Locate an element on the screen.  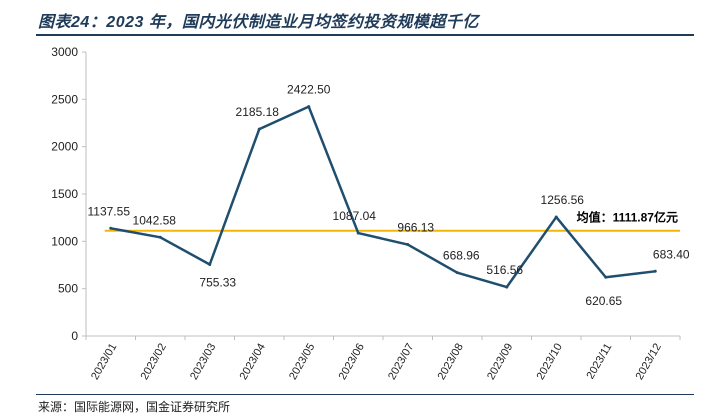
y-tick-label: 2500 is located at coordinates (64, 99).